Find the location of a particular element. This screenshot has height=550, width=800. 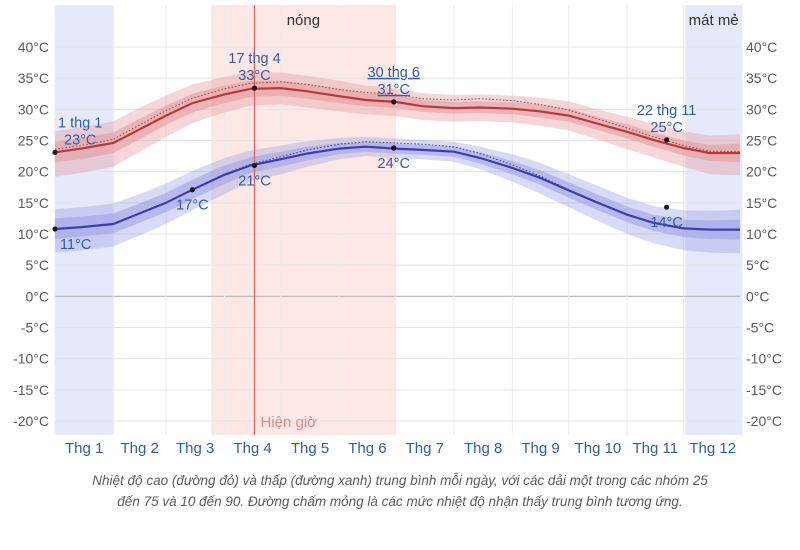

annotation-value-8: 14°C is located at coordinates (666, 223).